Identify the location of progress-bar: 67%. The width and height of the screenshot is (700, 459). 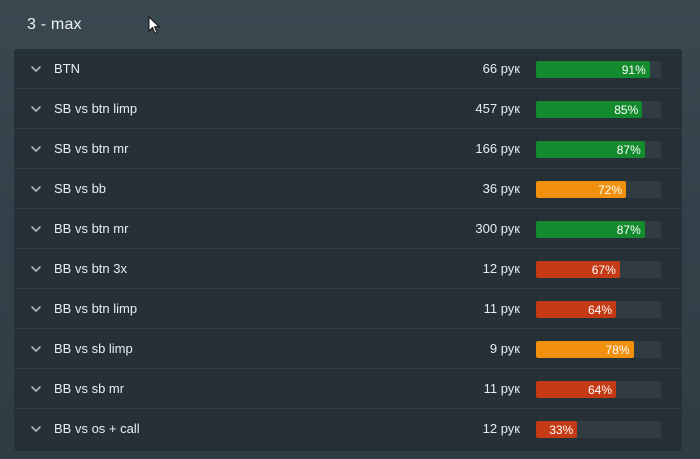
(598, 269).